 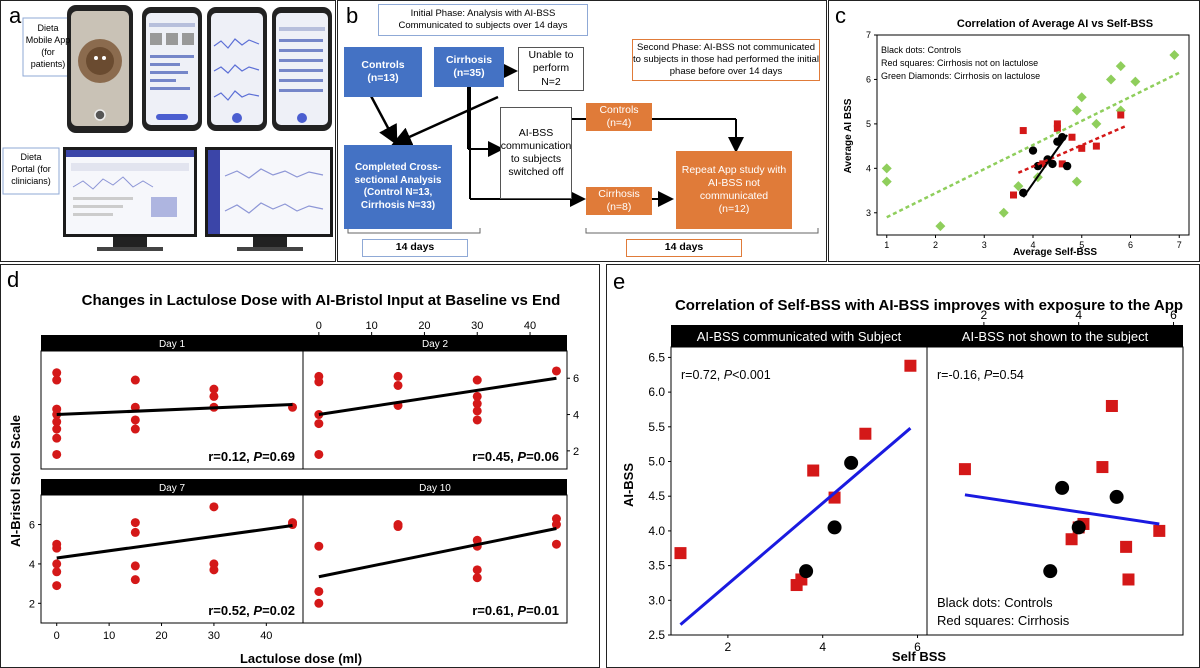 I want to click on y-tick-label: 2.5, so click(x=656, y=635).